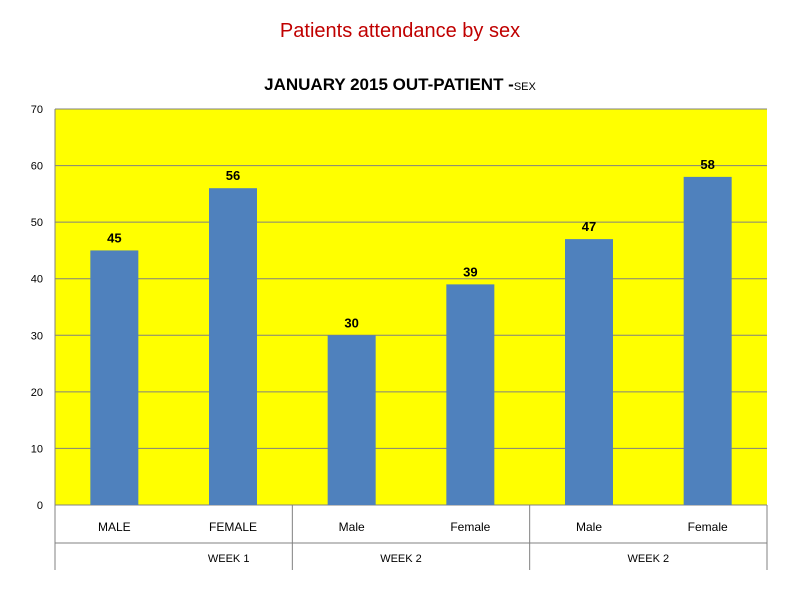  I want to click on chart-title-suffix: SEX, so click(525, 87).